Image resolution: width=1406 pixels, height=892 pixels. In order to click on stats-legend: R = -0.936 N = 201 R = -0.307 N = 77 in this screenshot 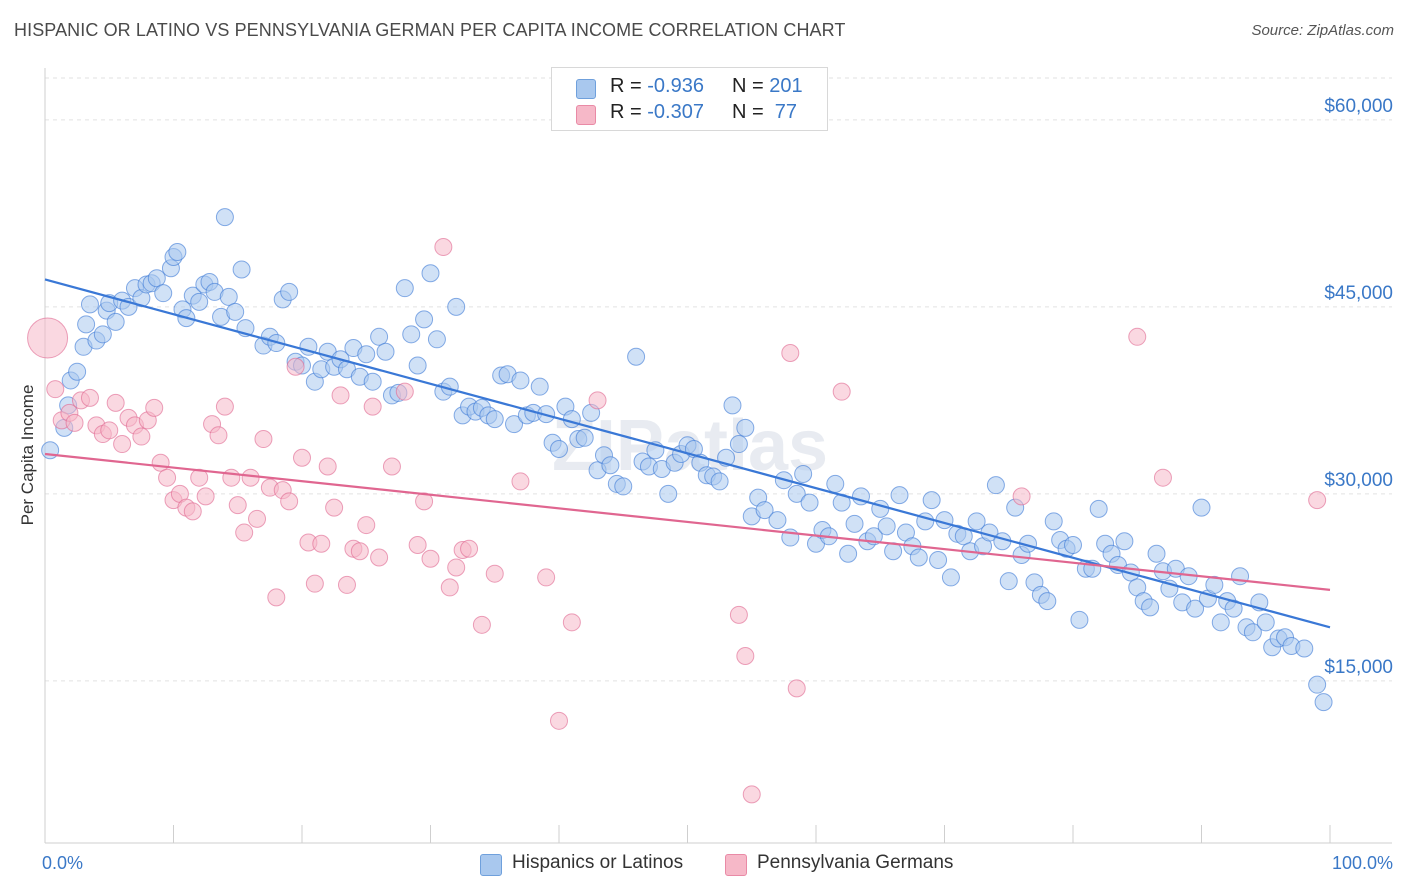, I will do `click(689, 99)`.